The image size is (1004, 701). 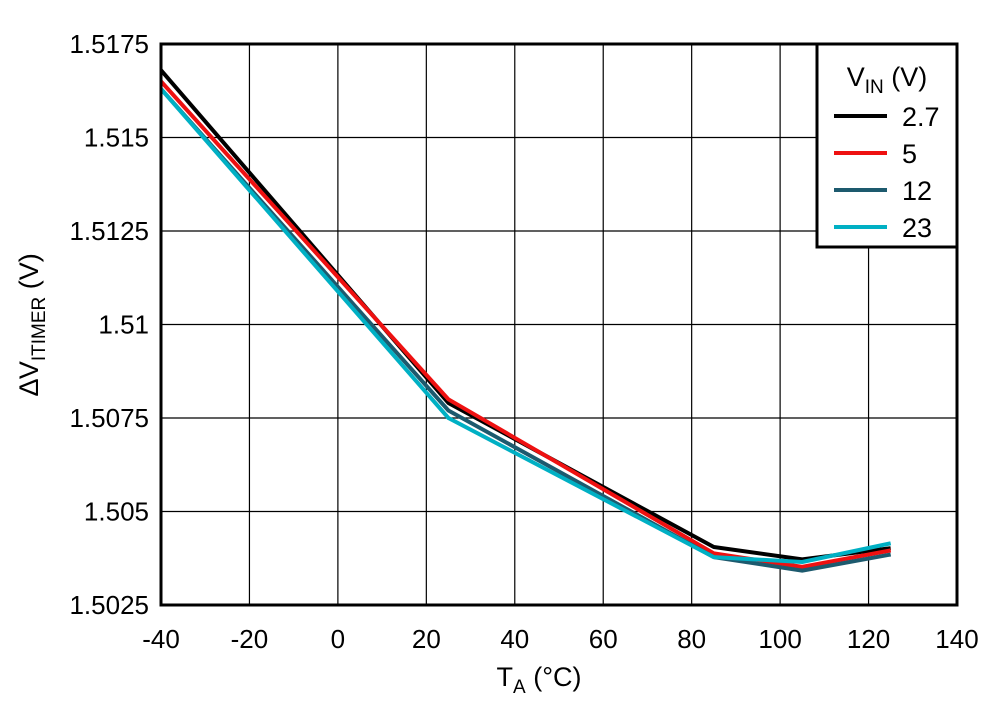 I want to click on x-tick-label: -40, so click(x=161, y=639).